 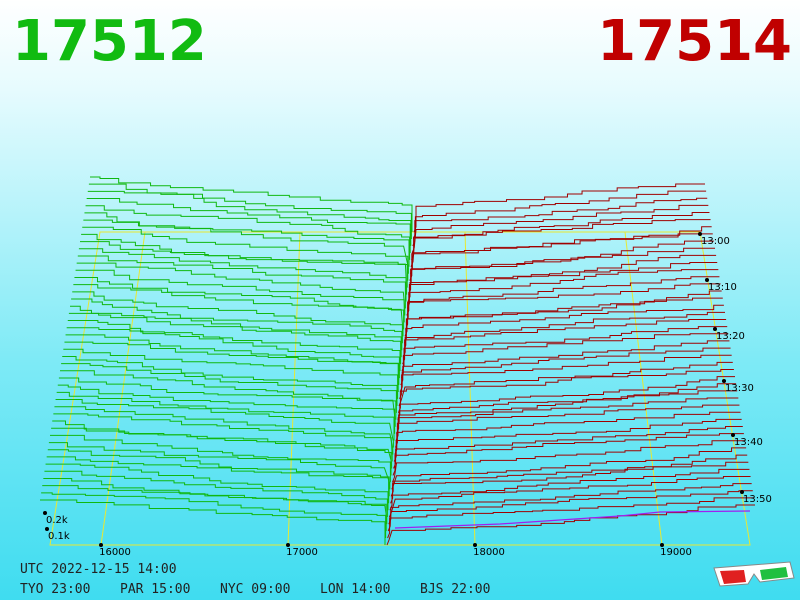 What do you see at coordinates (59, 536) in the screenshot?
I see `size-label: 0.1k` at bounding box center [59, 536].